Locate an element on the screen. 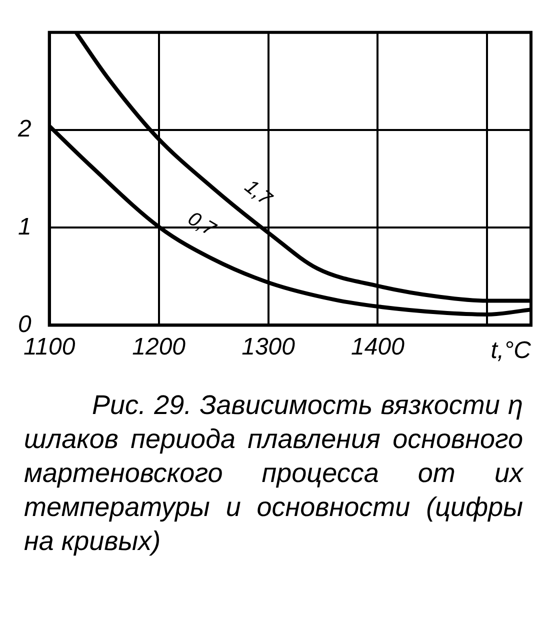  x-tick-label: 1300 is located at coordinates (269, 346).